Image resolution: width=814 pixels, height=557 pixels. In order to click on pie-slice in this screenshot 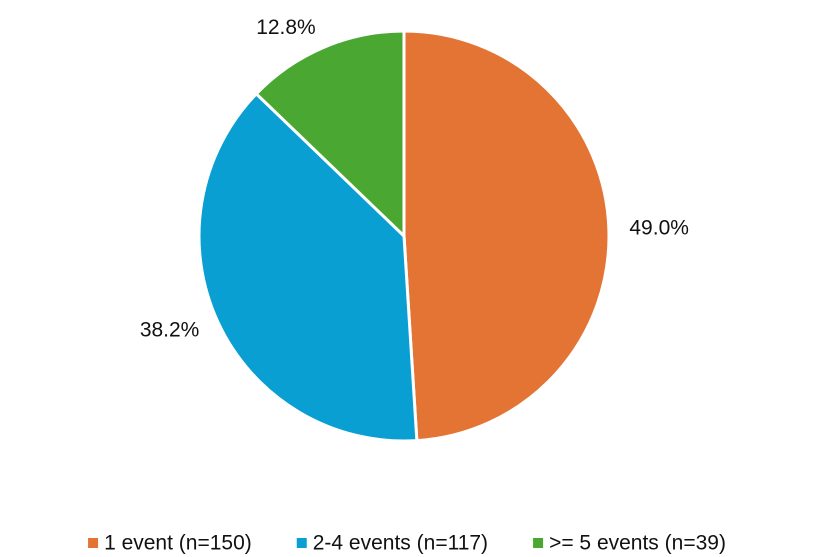, I will do `click(330, 134)`.